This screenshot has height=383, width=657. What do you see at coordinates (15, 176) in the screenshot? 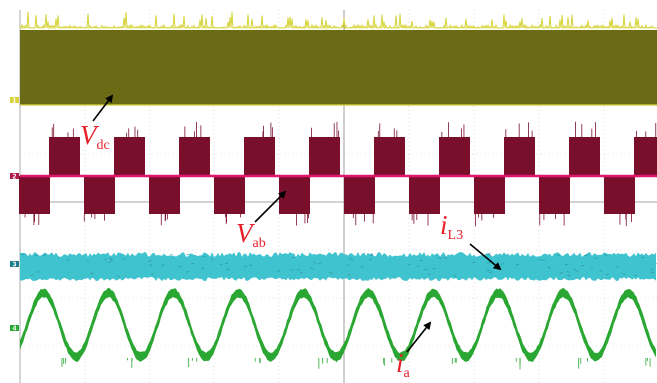
I see `channel-marker-2-number: 2` at bounding box center [15, 176].